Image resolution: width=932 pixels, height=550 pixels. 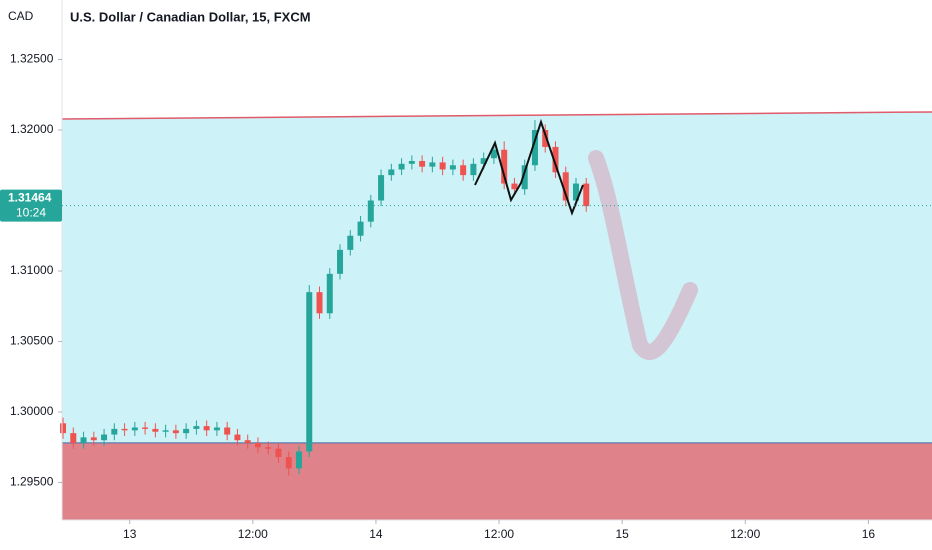 What do you see at coordinates (190, 16) in the screenshot?
I see `chart-title: U.S. Dollar / Canadian Dollar, 15, FXCM` at bounding box center [190, 16].